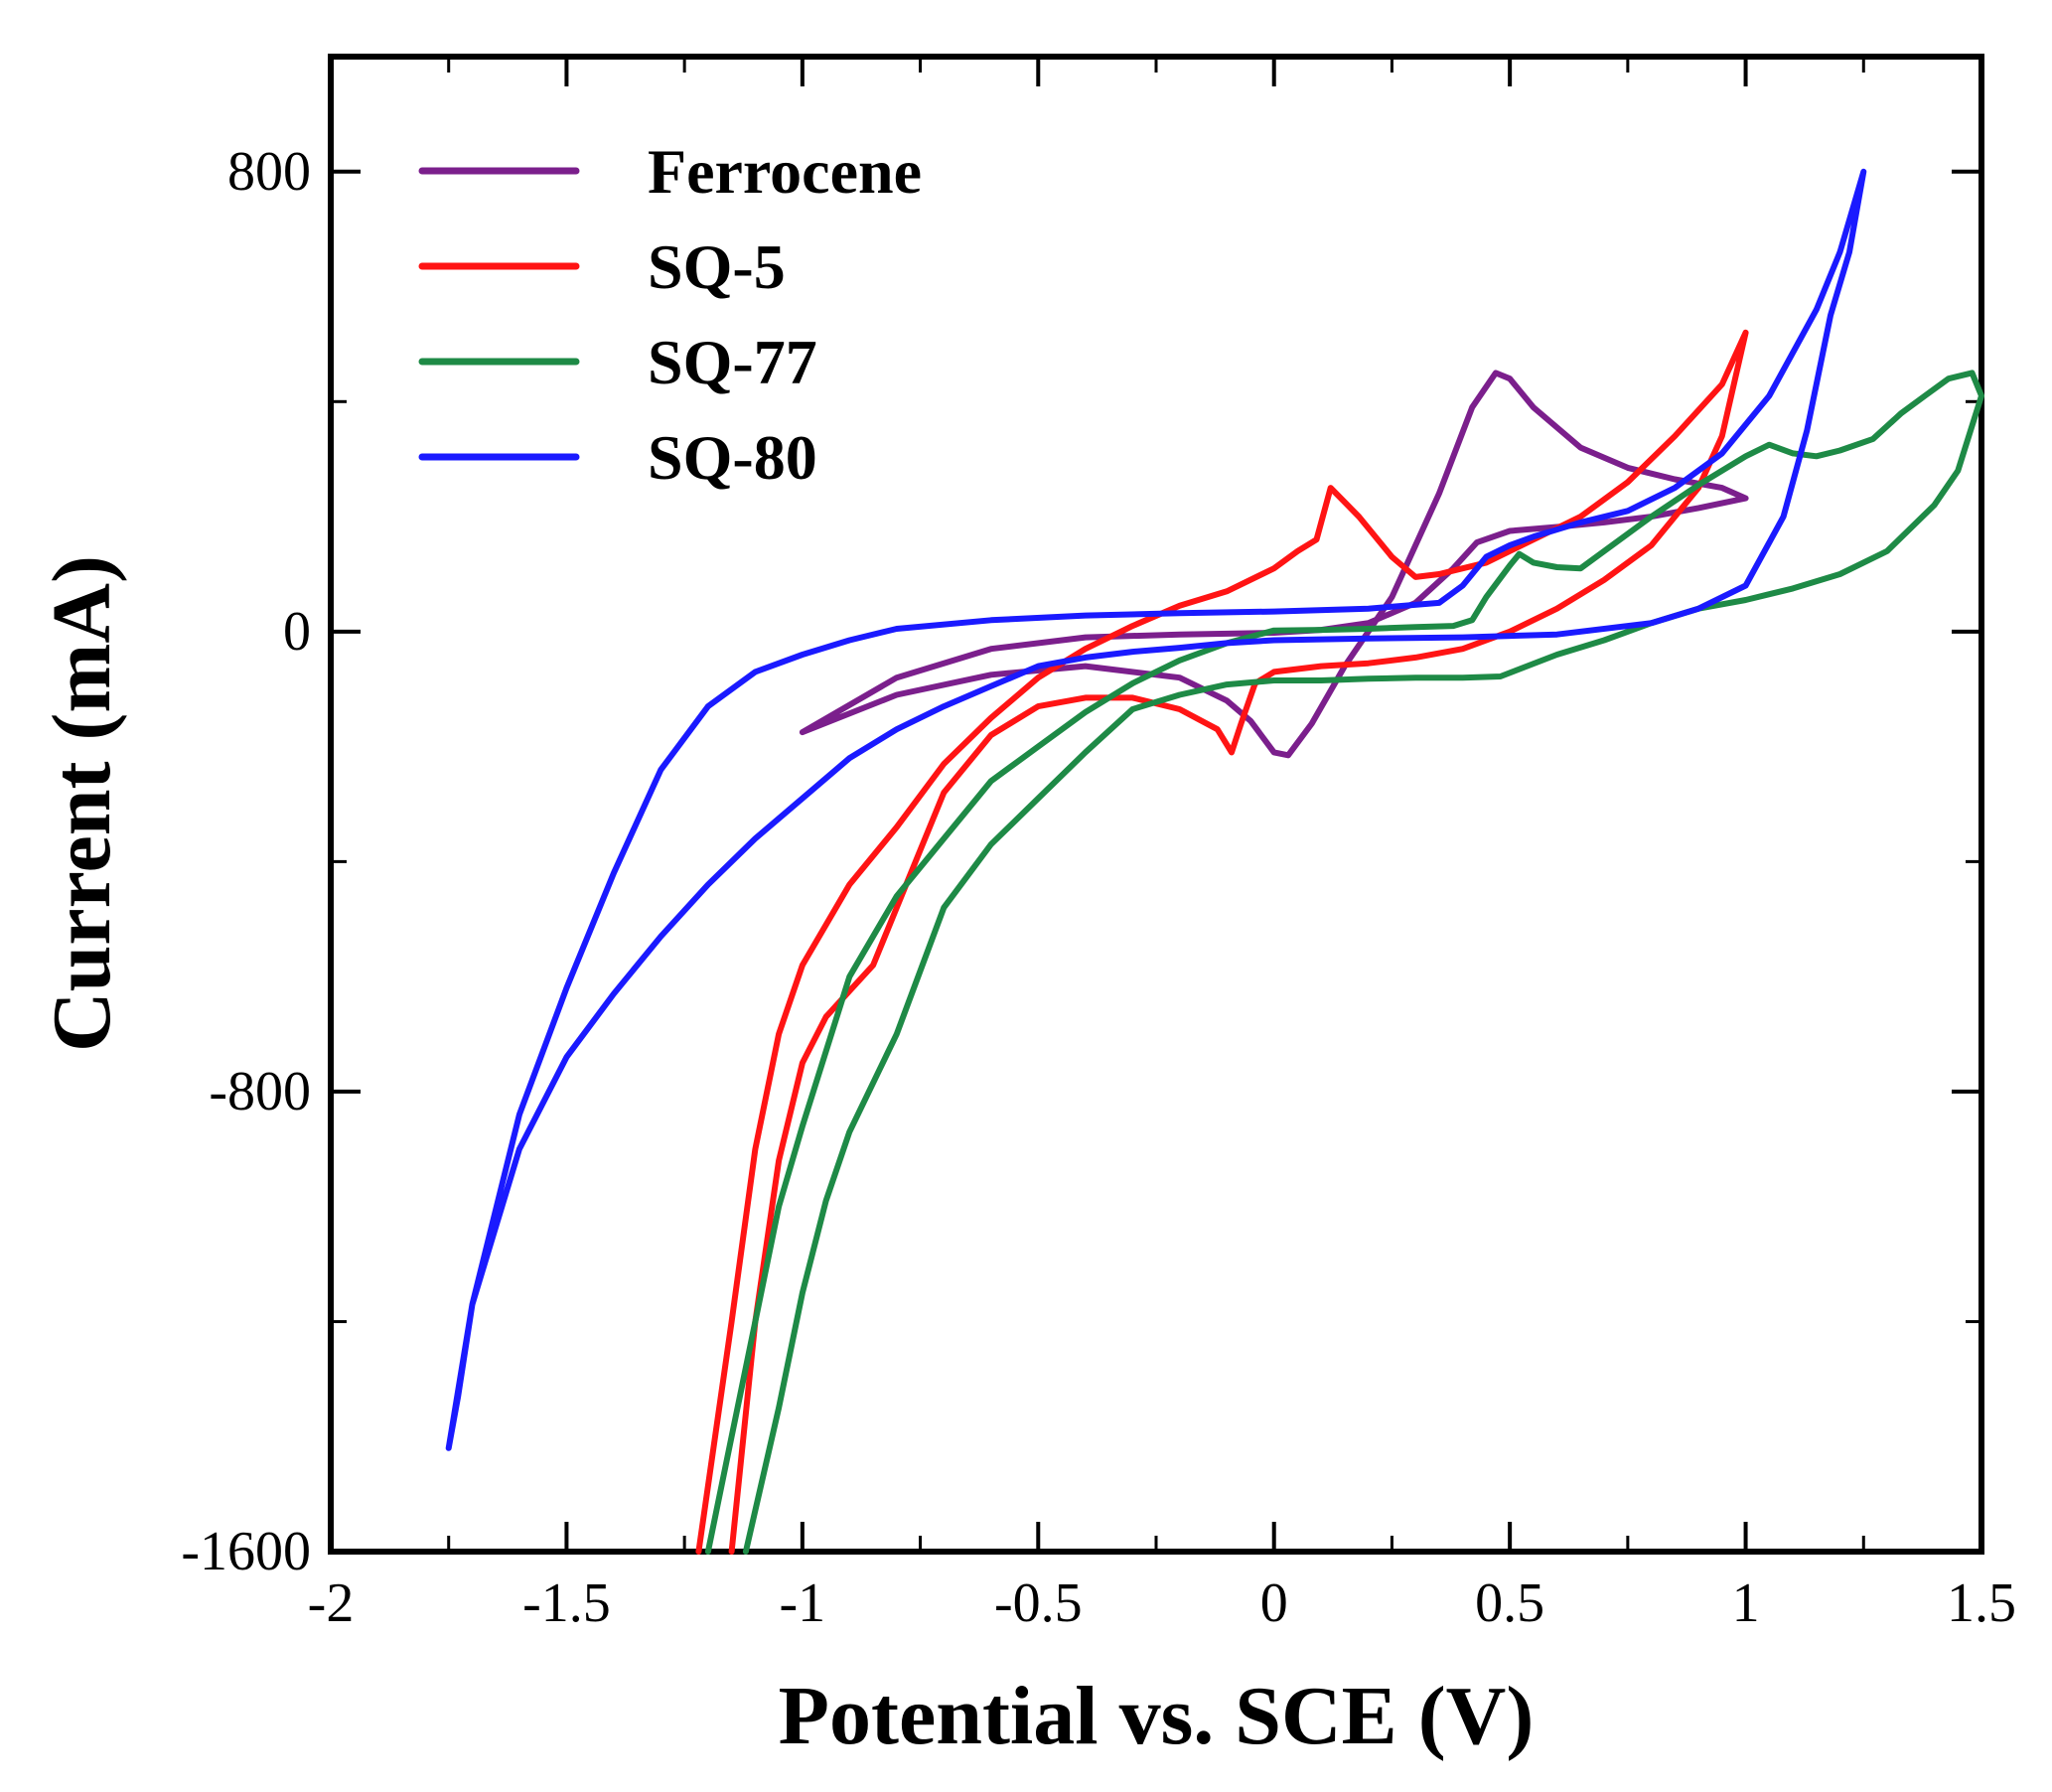 The image size is (2052, 1792). What do you see at coordinates (1274, 564) in the screenshot?
I see `series-line-ferrocene` at bounding box center [1274, 564].